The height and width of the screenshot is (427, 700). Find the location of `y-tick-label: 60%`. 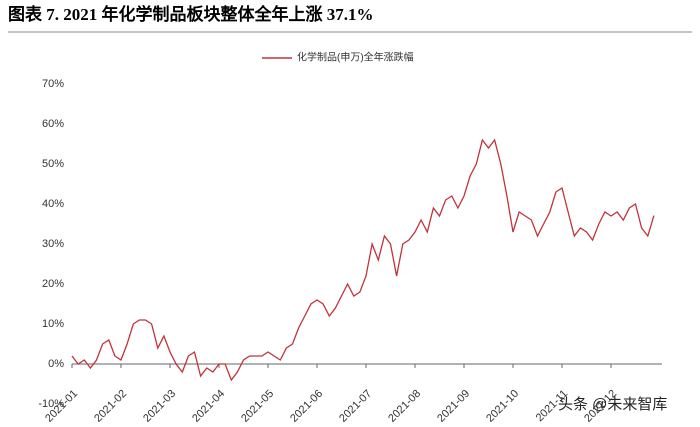

y-tick-label: 60% is located at coordinates (53, 124).